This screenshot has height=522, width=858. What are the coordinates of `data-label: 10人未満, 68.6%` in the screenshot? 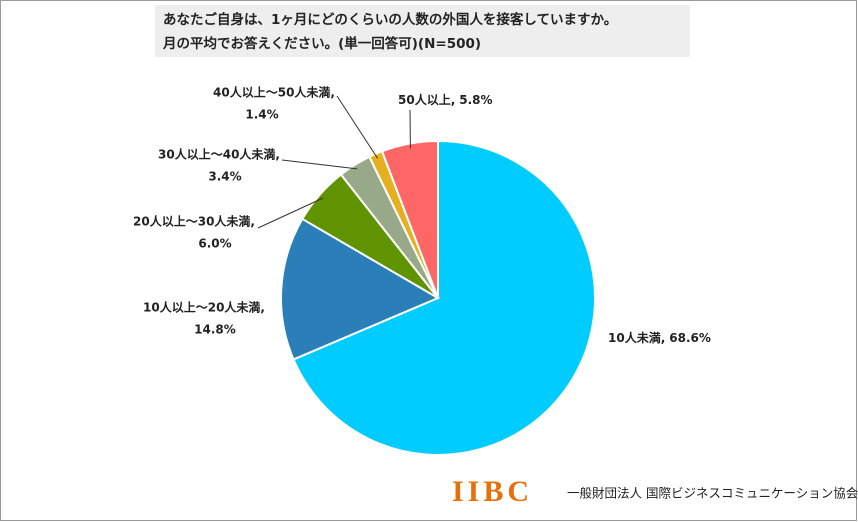 It's located at (659, 337).